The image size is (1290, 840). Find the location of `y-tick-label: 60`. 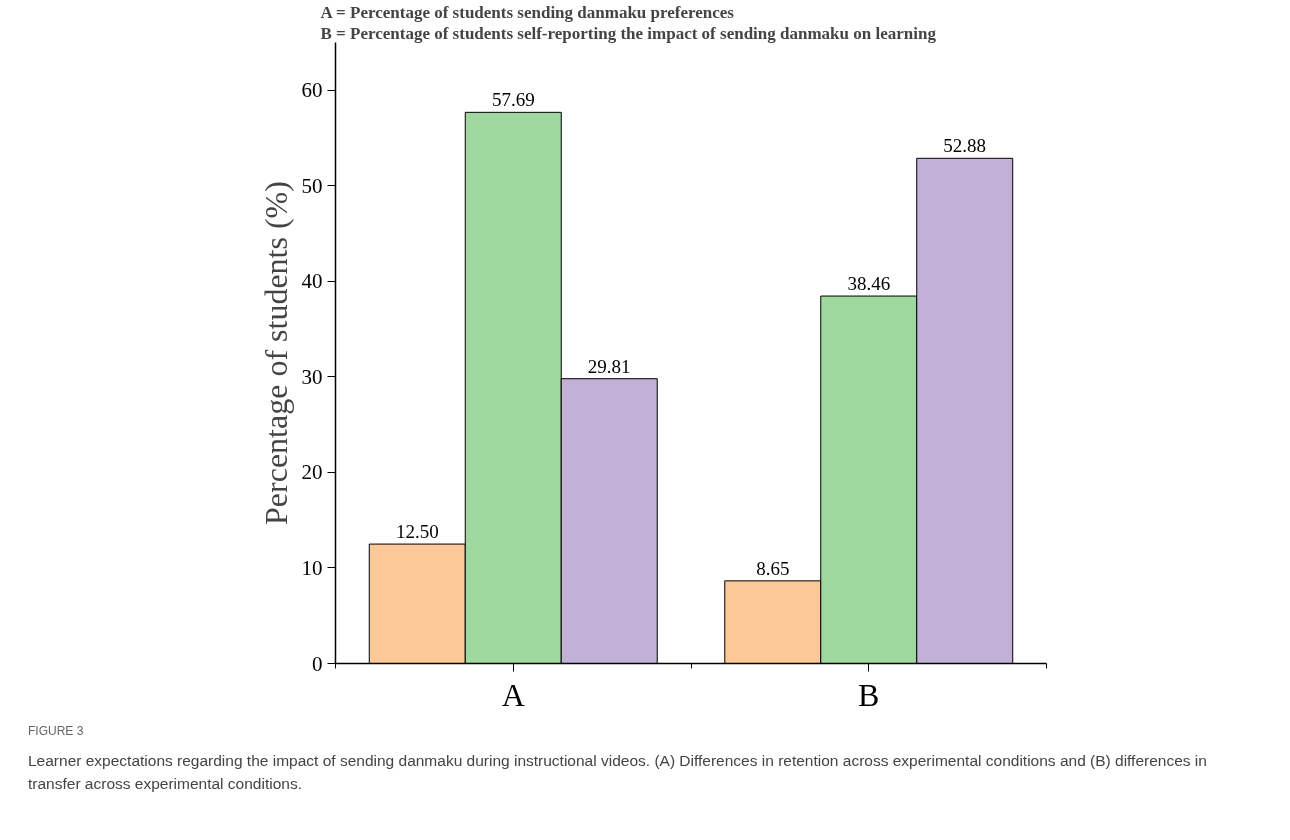

y-tick-label: 60 is located at coordinates (312, 90).